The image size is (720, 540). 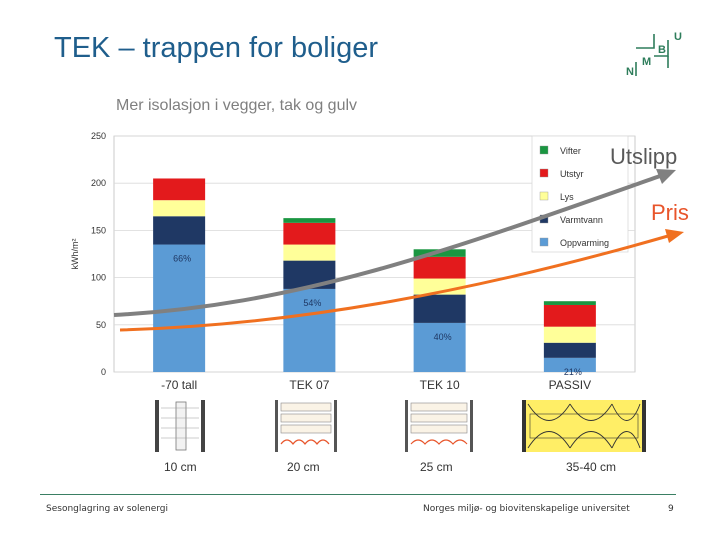 I want to click on wall-section-tek10, so click(x=439, y=426).